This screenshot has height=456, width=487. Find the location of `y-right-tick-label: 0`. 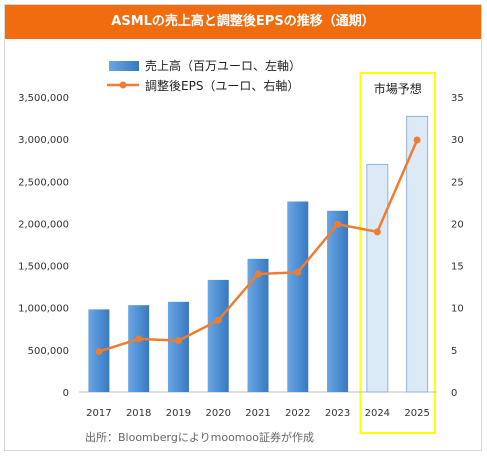

y-right-tick-label: 0 is located at coordinates (454, 393).